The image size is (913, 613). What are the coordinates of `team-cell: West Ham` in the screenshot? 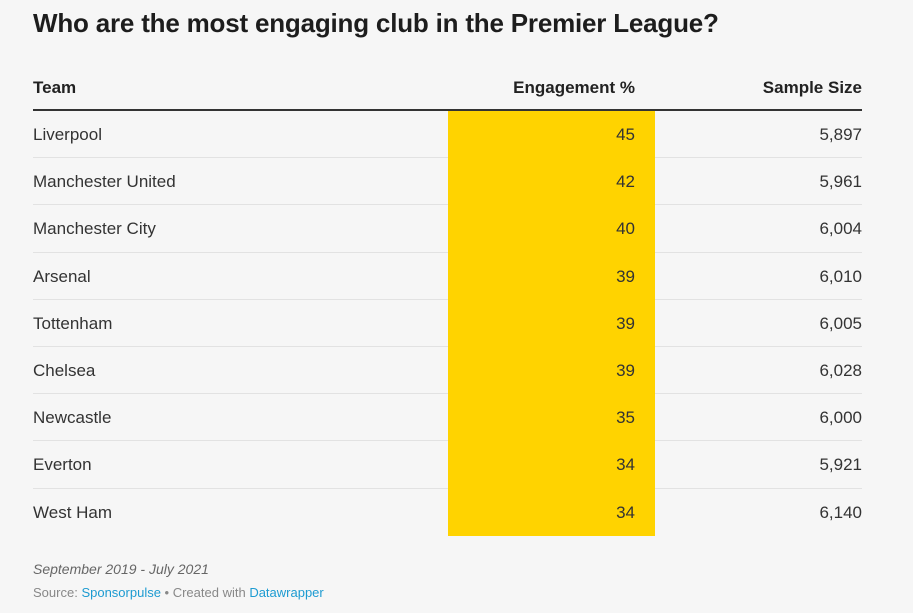 It's located at (73, 512).